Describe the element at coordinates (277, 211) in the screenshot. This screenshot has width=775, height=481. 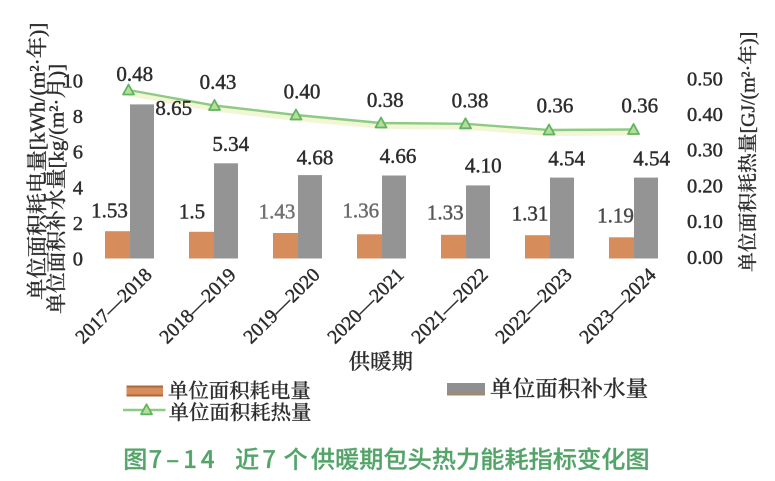
I see `svg-text: 1.43` at that location.